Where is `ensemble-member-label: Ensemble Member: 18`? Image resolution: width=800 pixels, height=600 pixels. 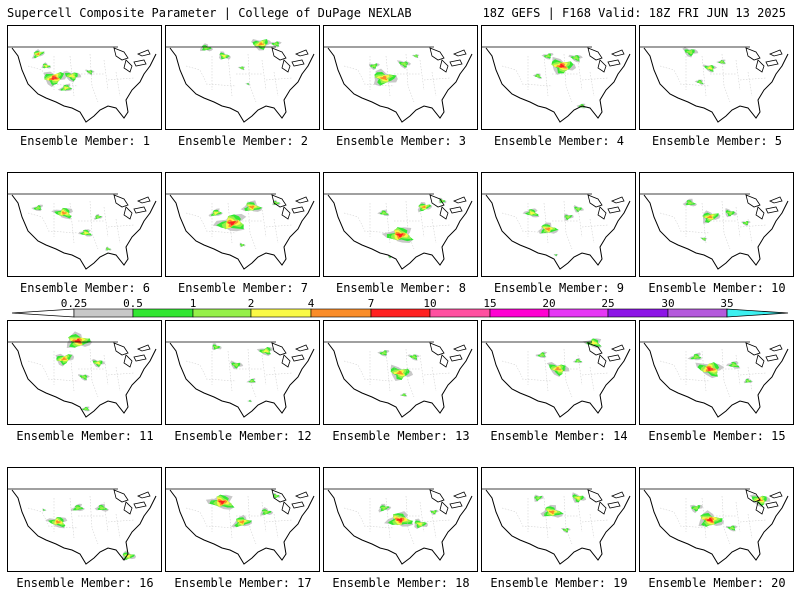 ensemble-member-label: Ensemble Member: 18 is located at coordinates (401, 583).